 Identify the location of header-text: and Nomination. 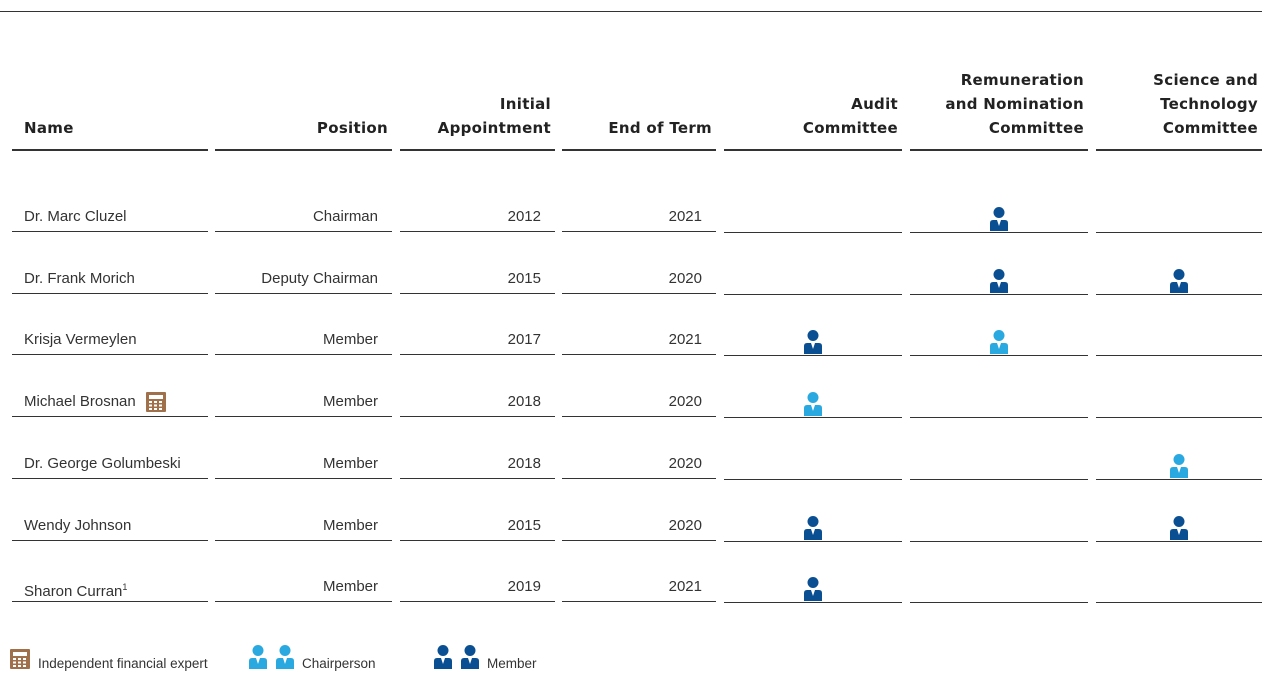
(1014, 104).